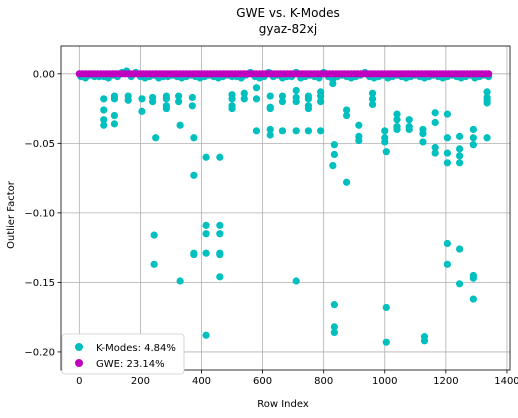  Describe the element at coordinates (123, 354) in the screenshot. I see `legend-box` at that location.